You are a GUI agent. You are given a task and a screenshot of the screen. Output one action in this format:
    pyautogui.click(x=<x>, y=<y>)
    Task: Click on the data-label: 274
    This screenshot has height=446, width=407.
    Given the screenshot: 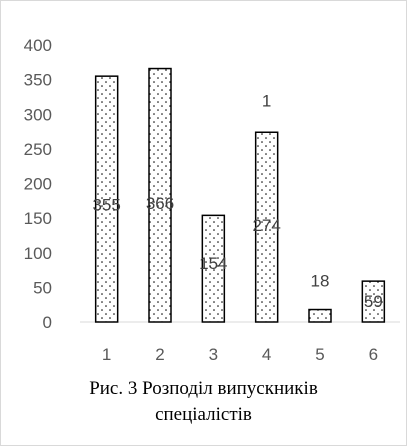 What is the action you would take?
    pyautogui.click(x=266, y=225)
    